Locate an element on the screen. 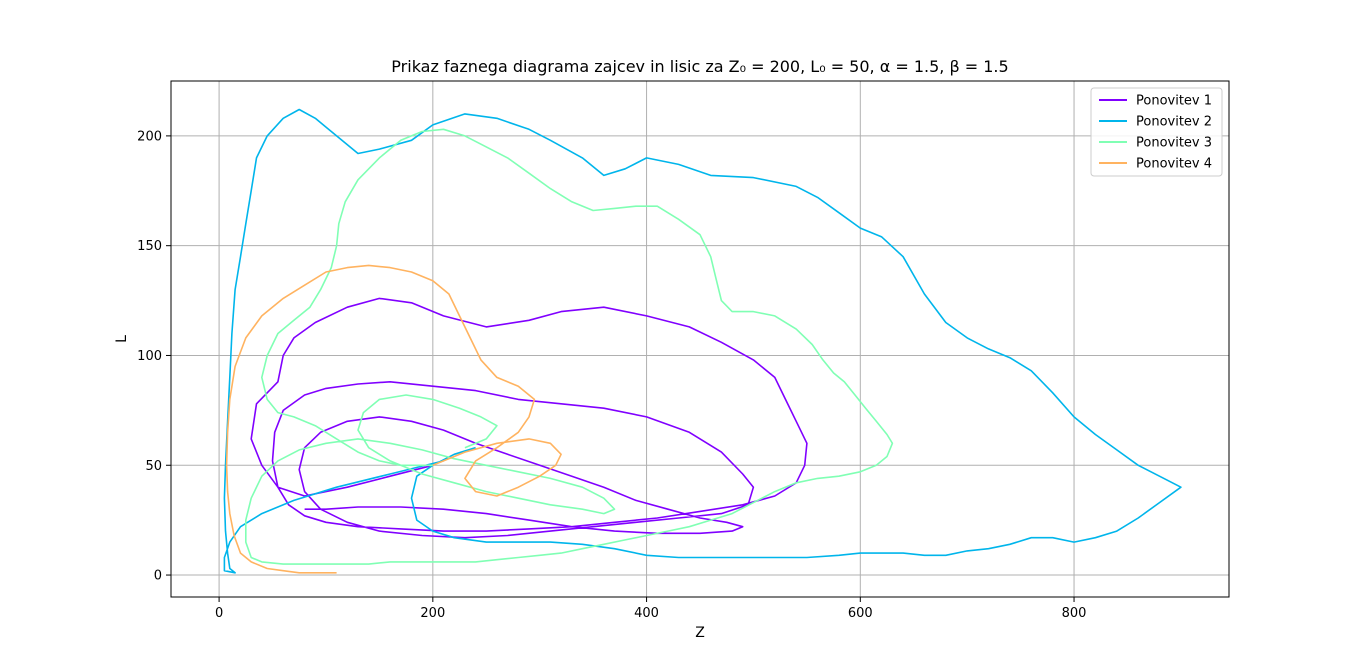  y-tick-label: 150 is located at coordinates (149, 246).